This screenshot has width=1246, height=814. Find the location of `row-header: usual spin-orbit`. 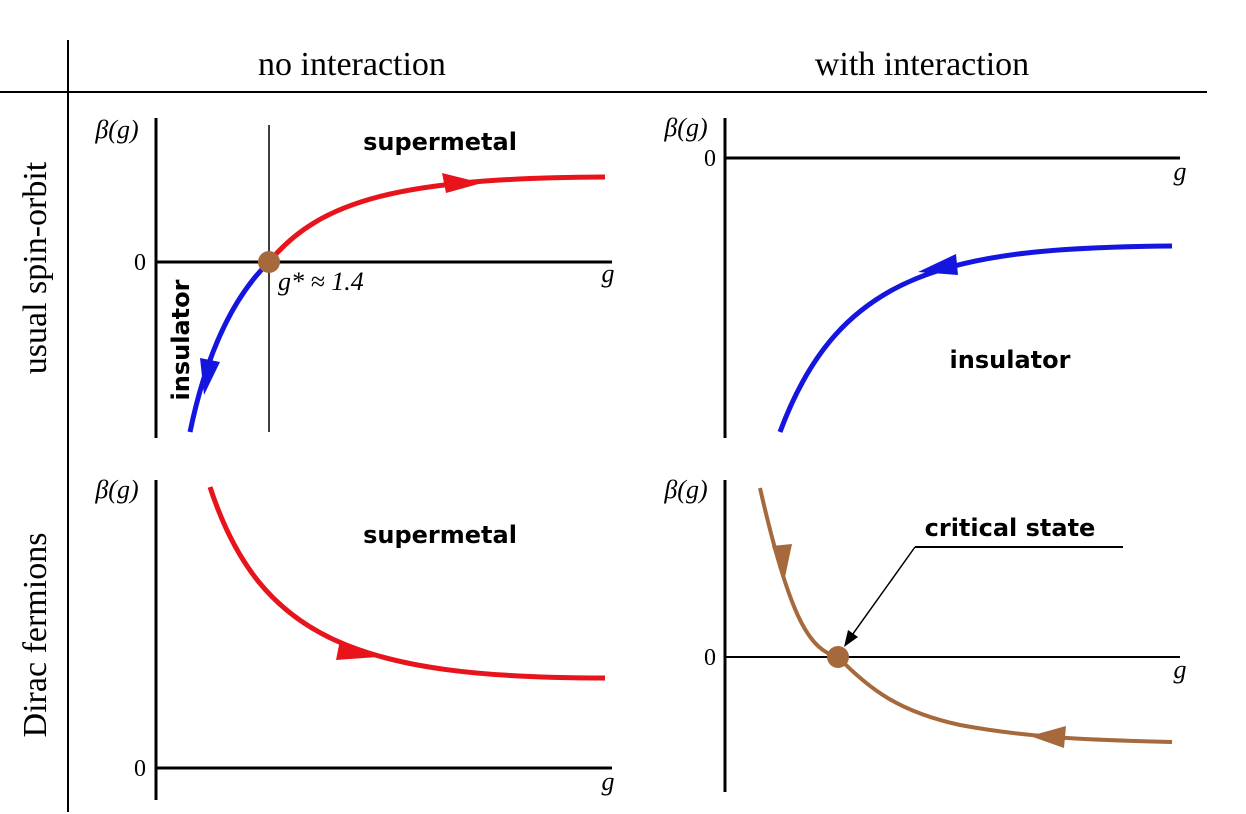

row-header: usual spin-orbit is located at coordinates (35, 267).